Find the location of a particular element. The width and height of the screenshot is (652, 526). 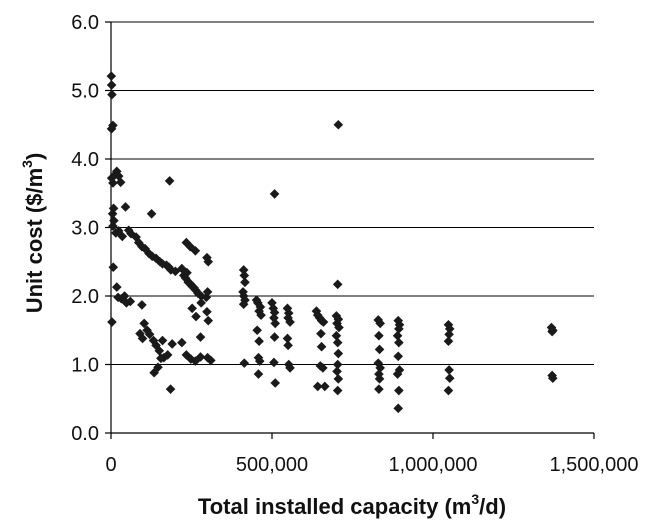

y-axis-title-tail: ) is located at coordinates (34, 156).